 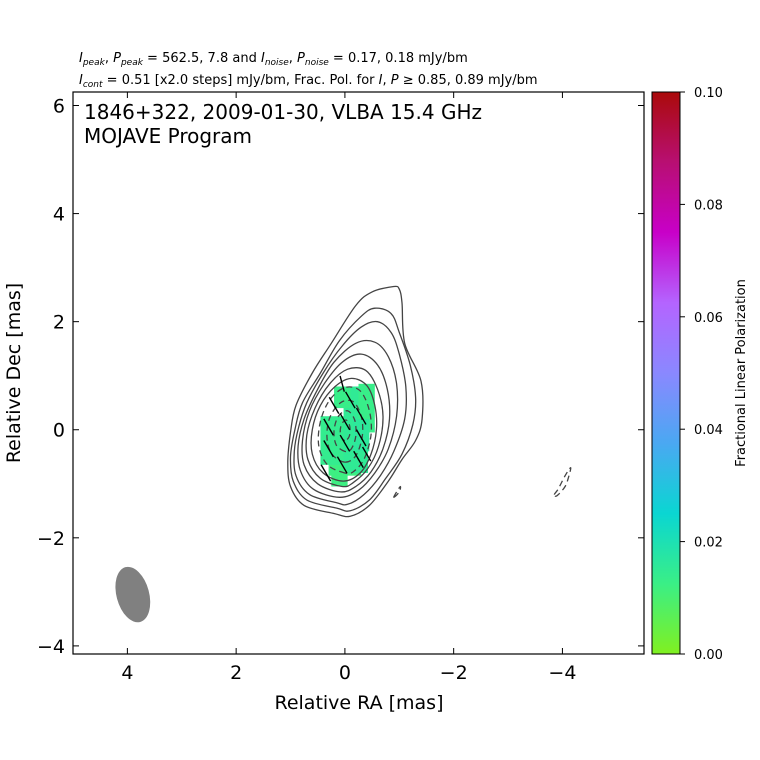 I want to click on colorbar-tick-label: 0.04, so click(x=708, y=430).